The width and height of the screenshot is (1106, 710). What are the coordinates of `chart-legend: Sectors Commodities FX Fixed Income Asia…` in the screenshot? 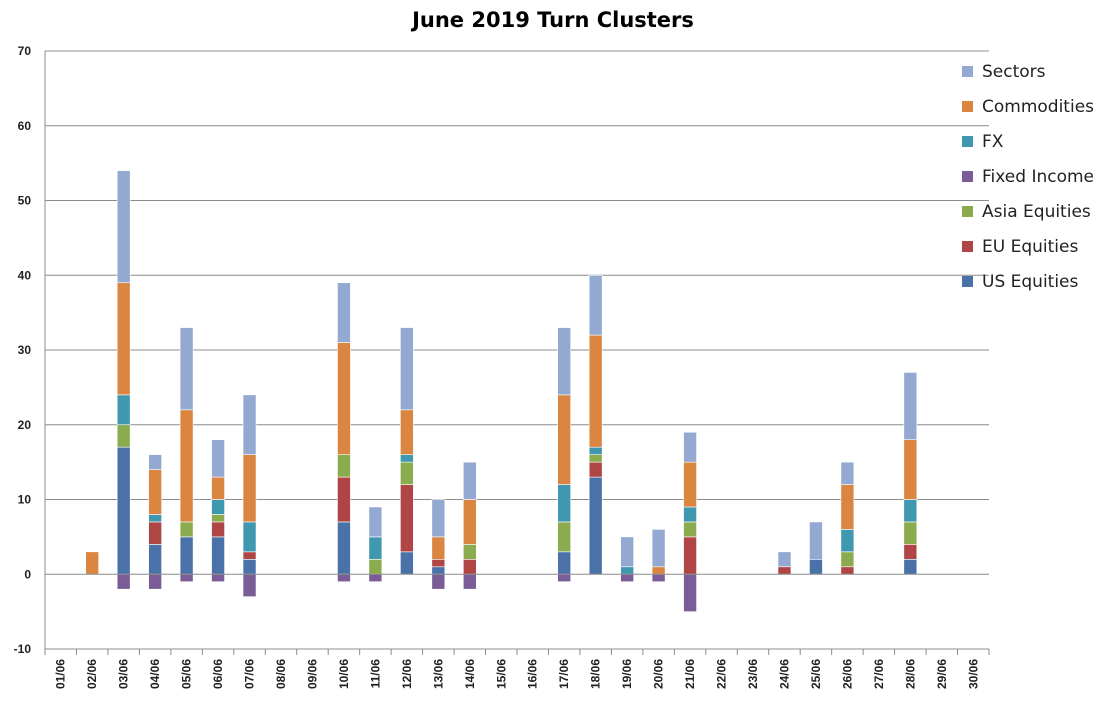 It's located at (1028, 176).